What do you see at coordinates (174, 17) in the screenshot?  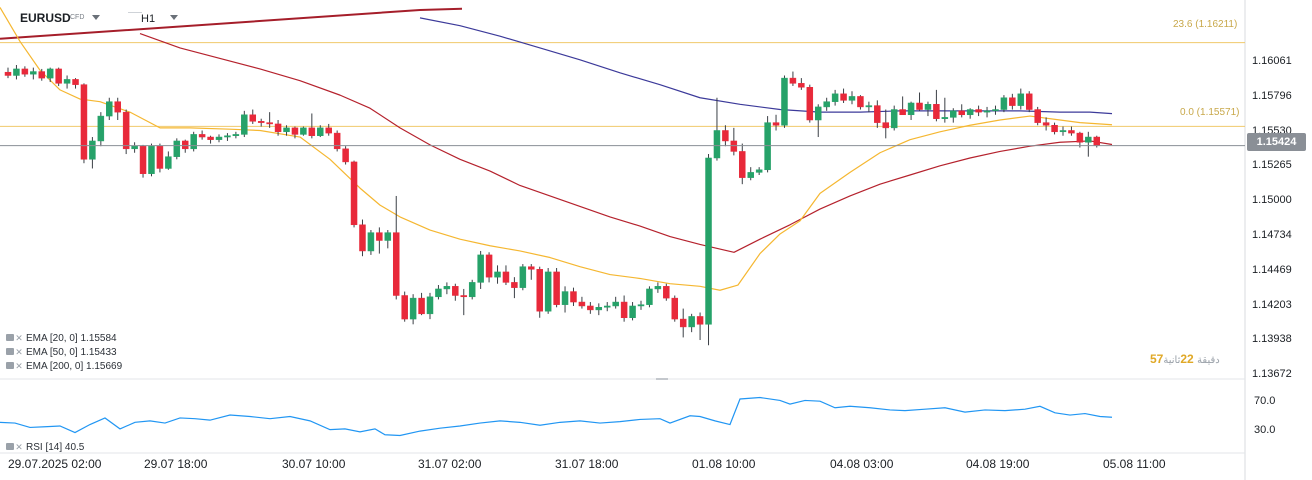 I see `timeframe-dropdown-icon` at bounding box center [174, 17].